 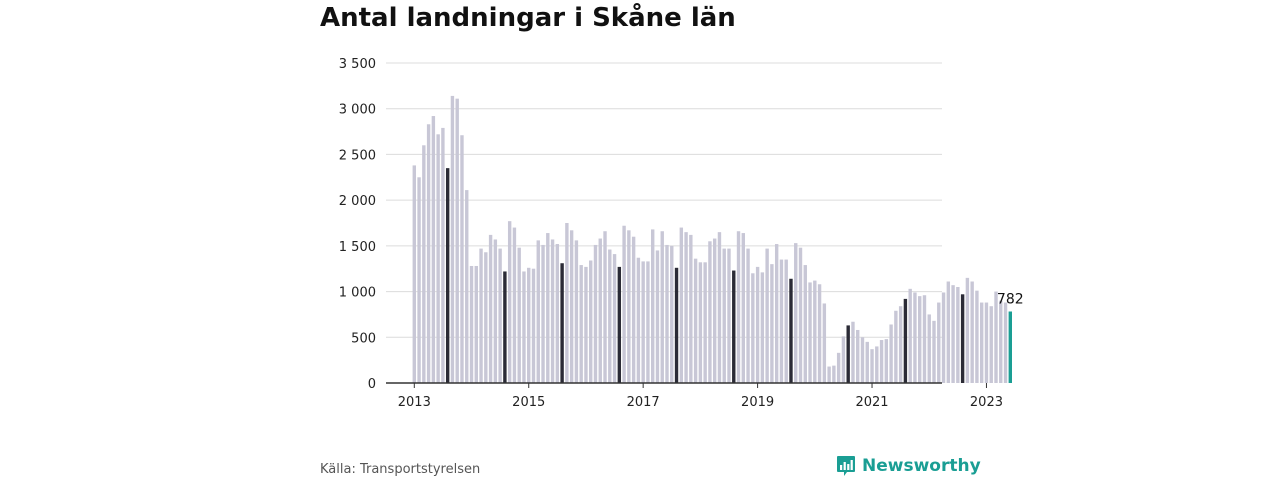 What do you see at coordinates (871, 402) in the screenshot?
I see `x-tick-label: 2021` at bounding box center [871, 402].